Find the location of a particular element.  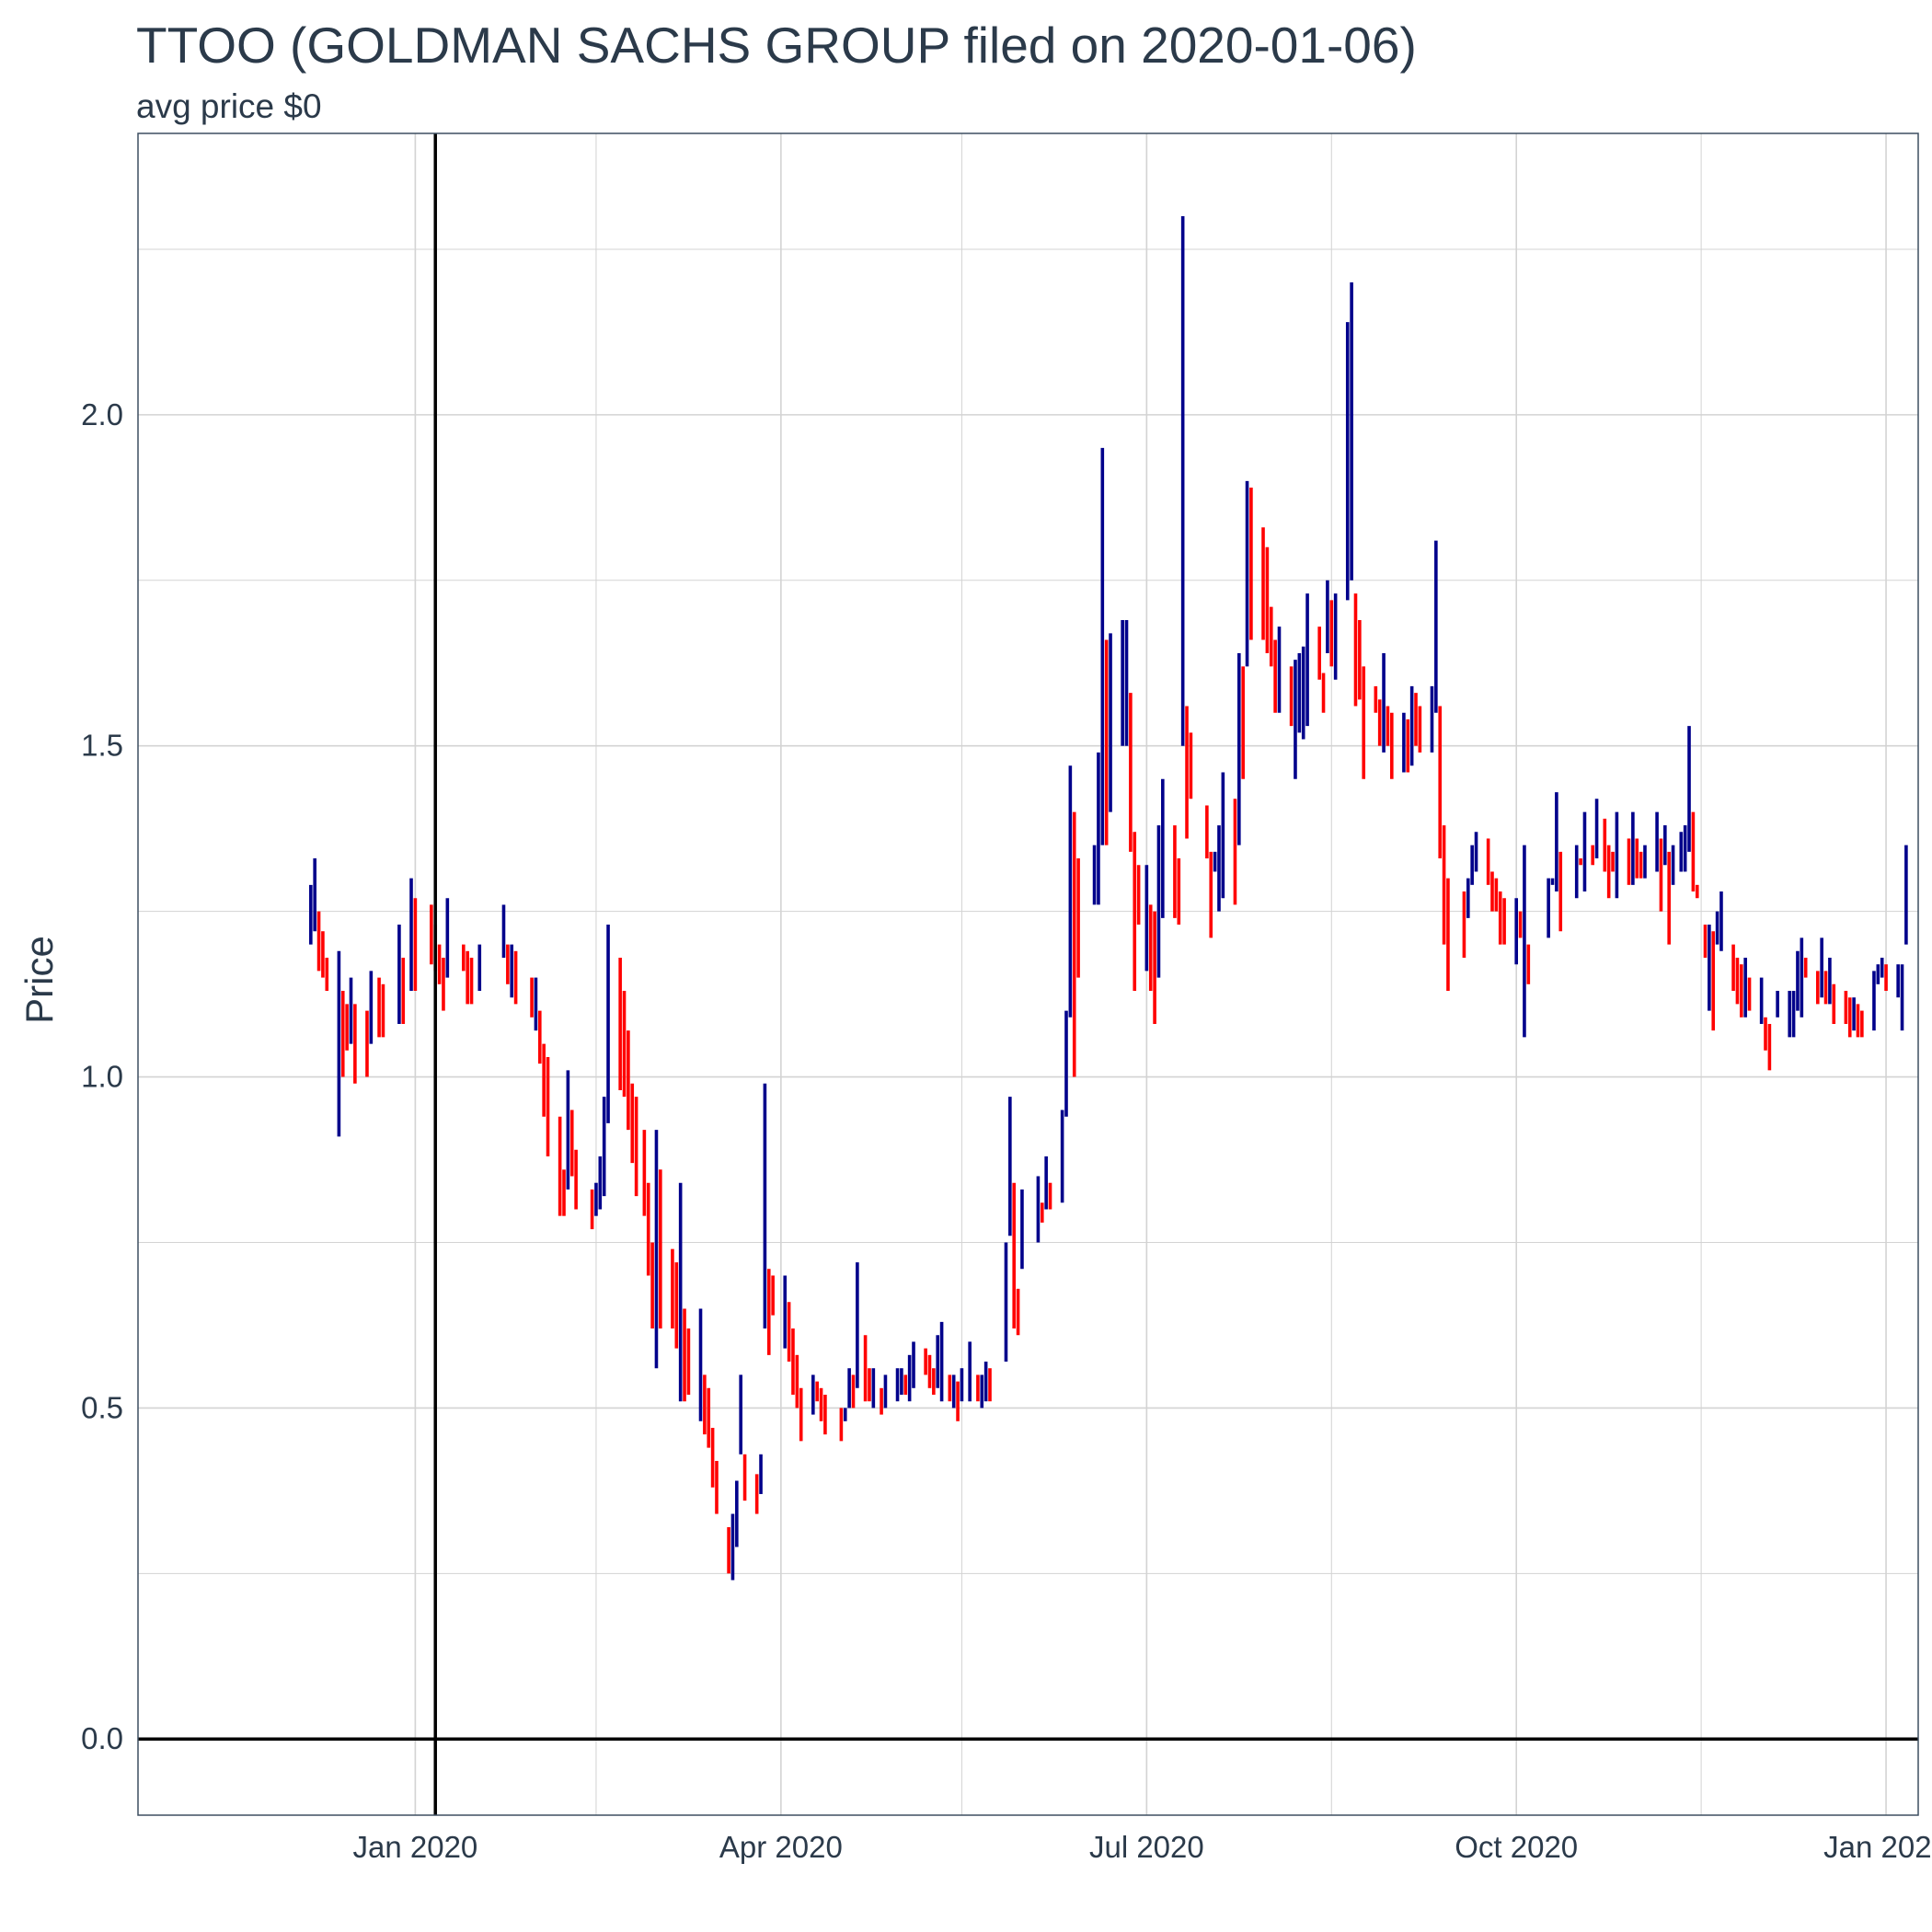

y-axis-label: Price is located at coordinates (39, 980).